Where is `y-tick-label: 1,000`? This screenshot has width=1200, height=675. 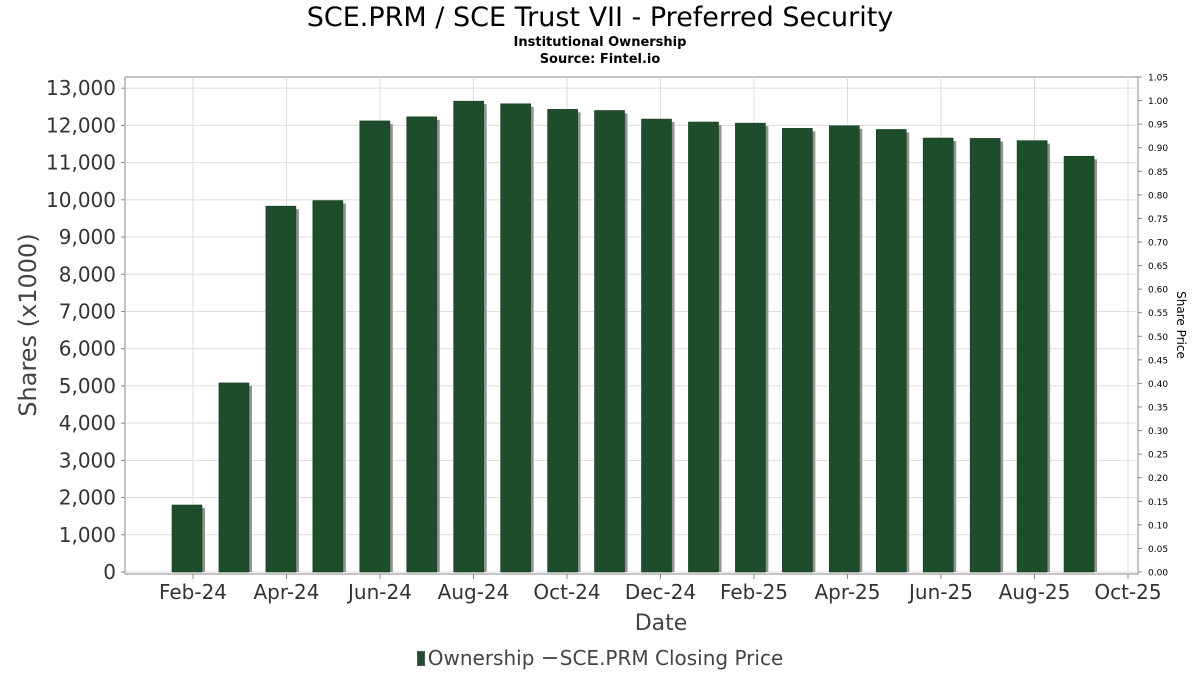
y-tick-label: 1,000 is located at coordinates (87, 535).